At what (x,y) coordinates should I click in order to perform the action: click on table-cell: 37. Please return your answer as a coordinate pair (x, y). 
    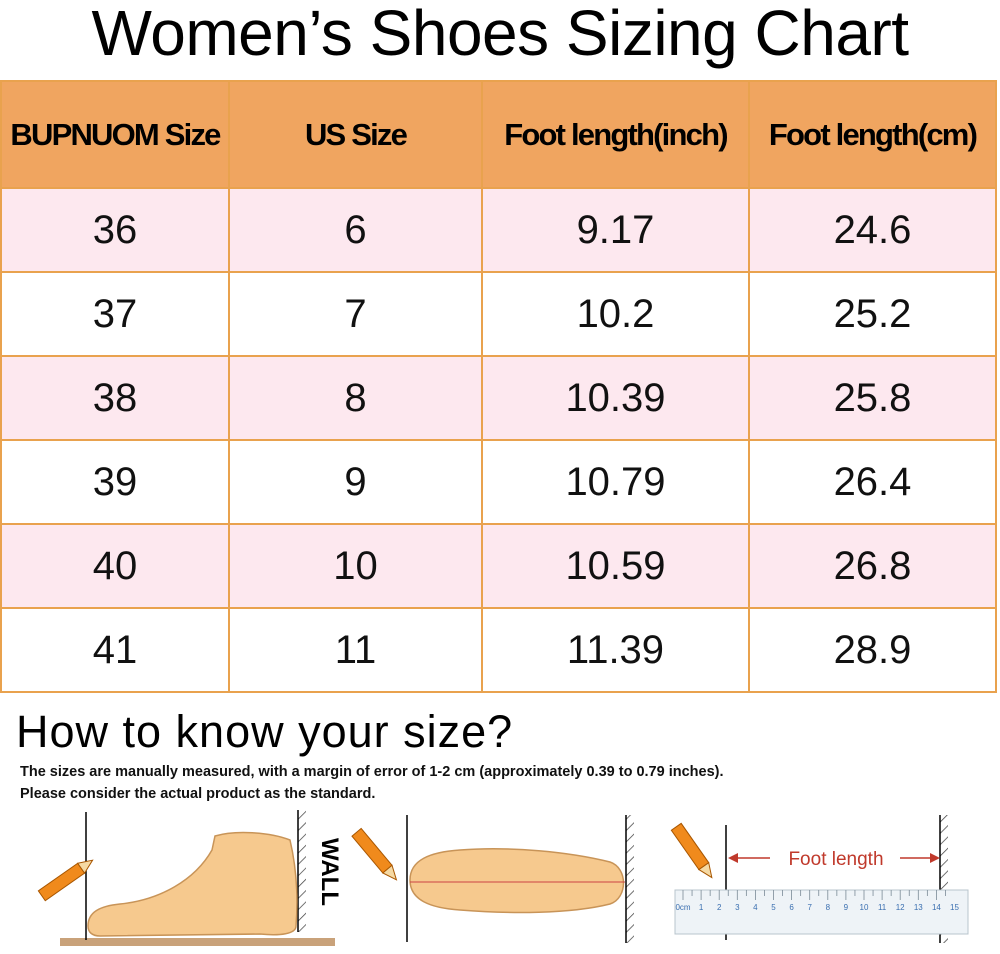
    Looking at the image, I should click on (115, 314).